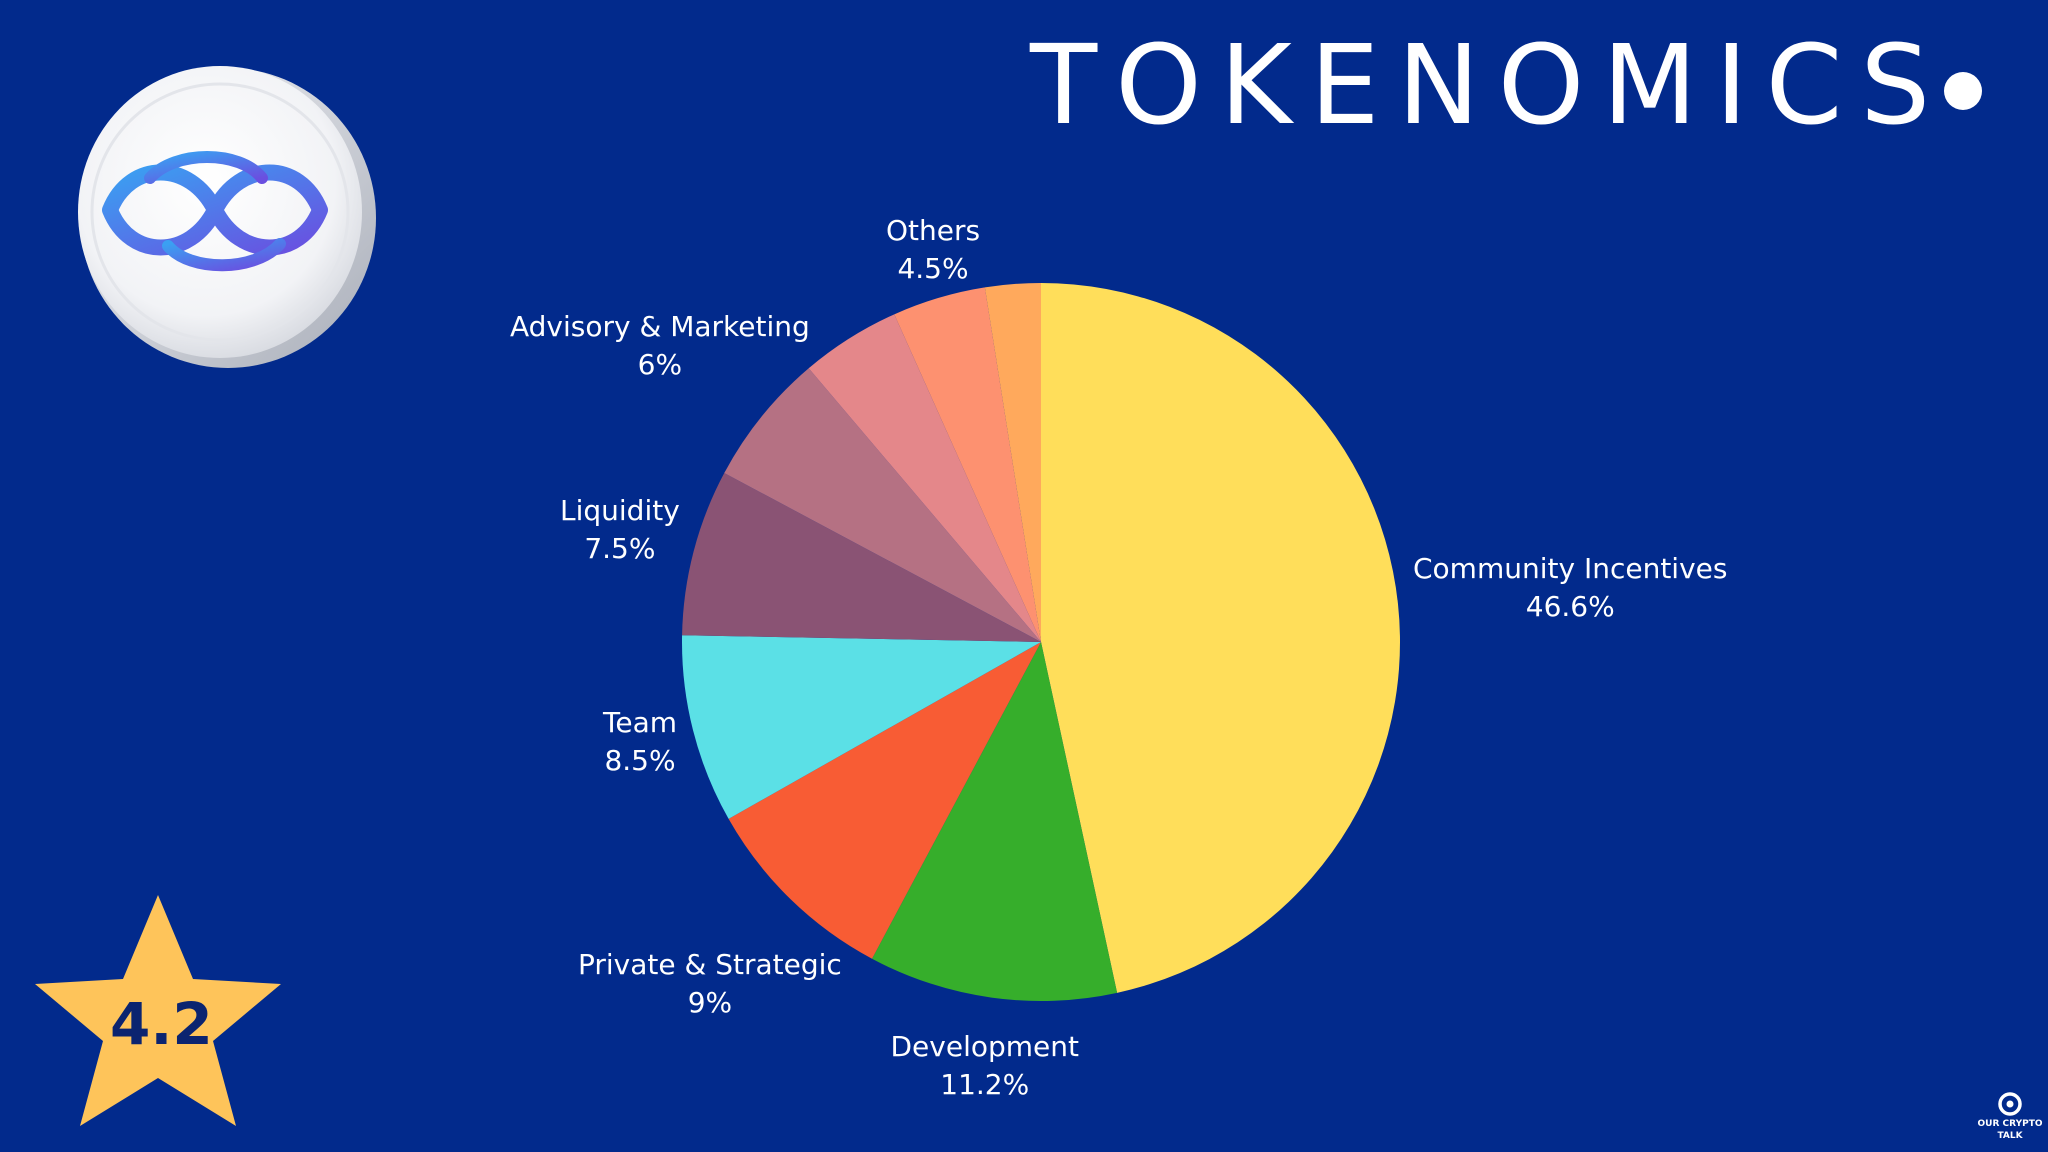 Image resolution: width=2048 pixels, height=1152 pixels. Describe the element at coordinates (933, 230) in the screenshot. I see `slice-label-name: Others` at that location.